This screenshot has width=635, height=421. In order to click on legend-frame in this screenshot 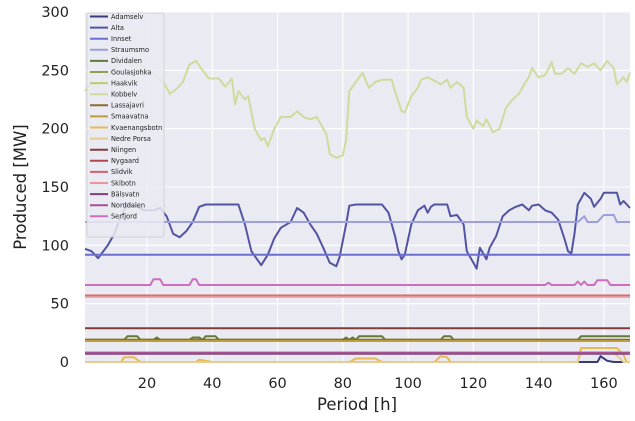, I will do `click(125, 125)`.